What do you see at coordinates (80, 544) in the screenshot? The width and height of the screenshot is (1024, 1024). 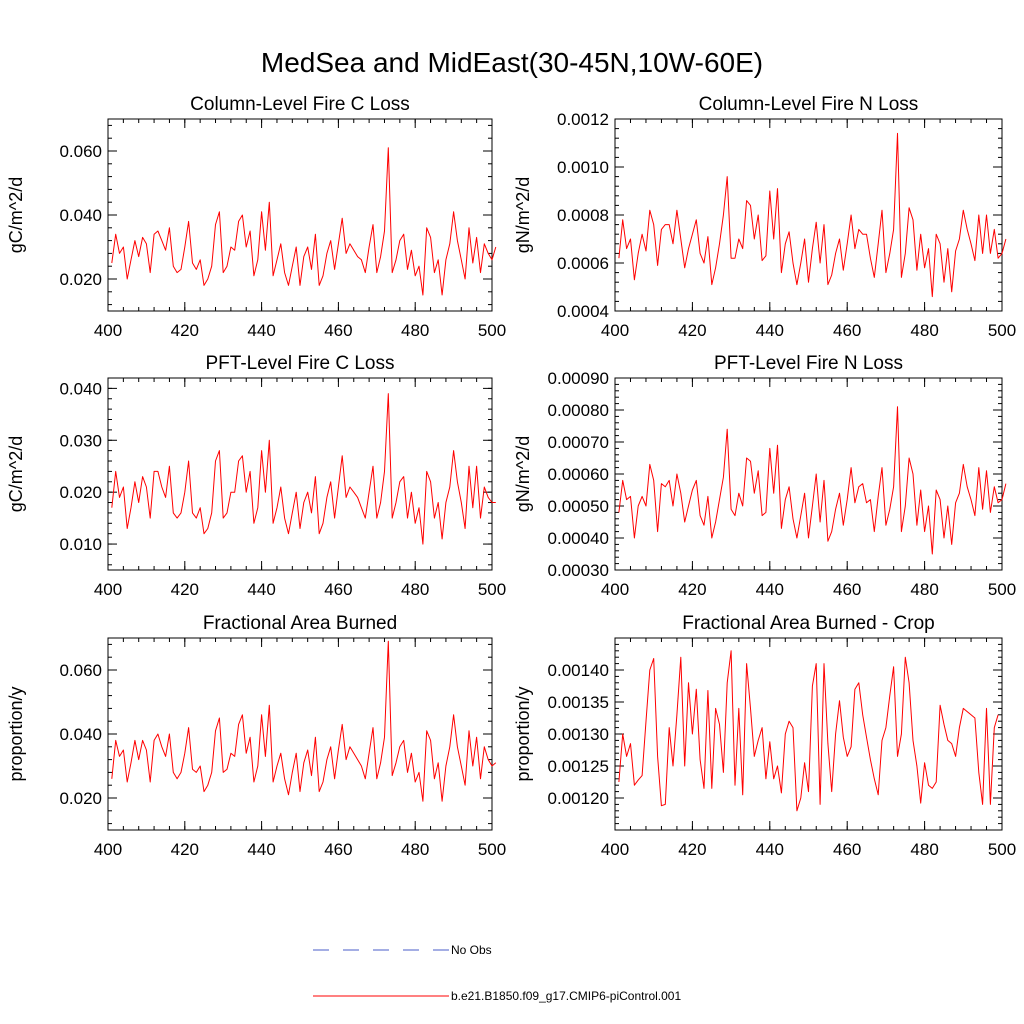 I see `y-tick-label: 0.010` at bounding box center [80, 544].